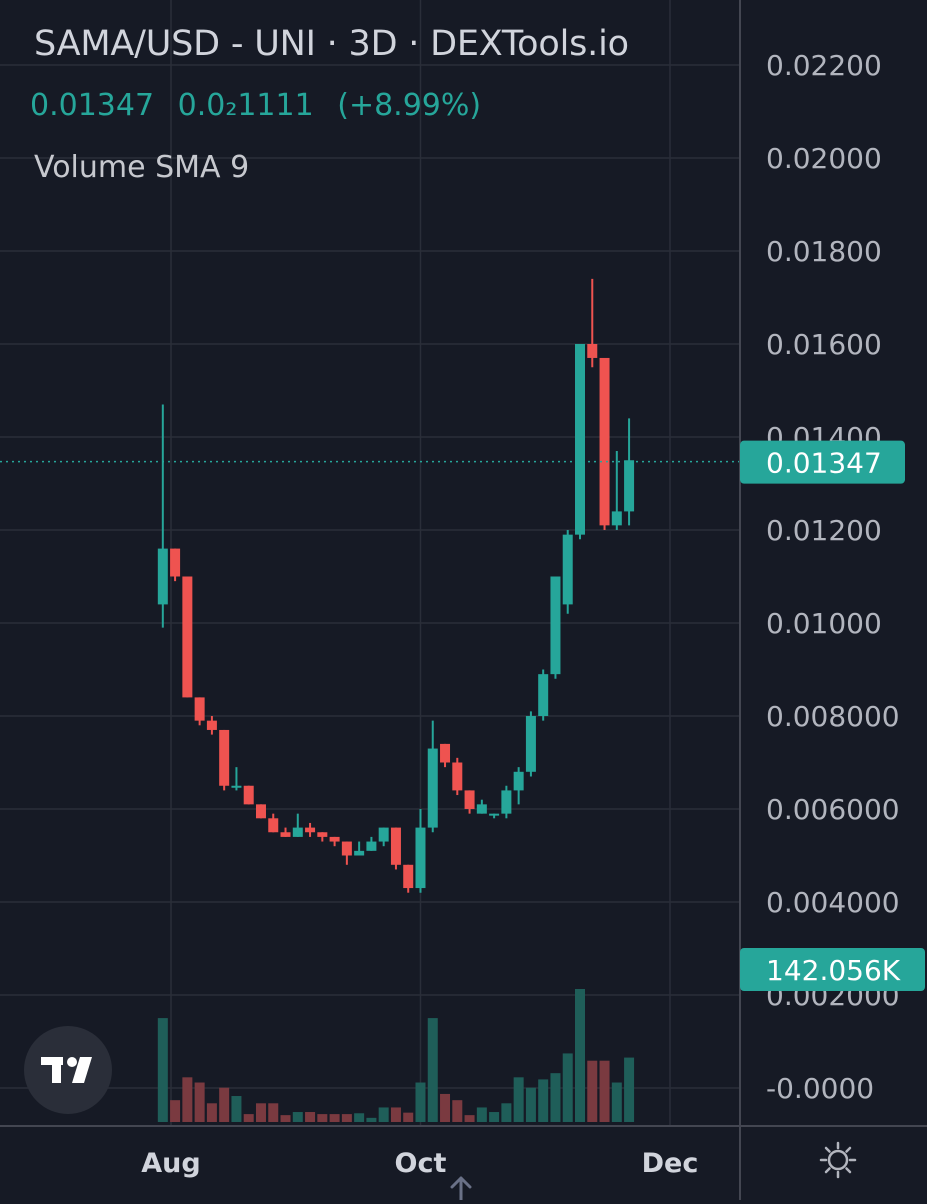 The image size is (927, 1204). I want to click on time-tick-label: Oct, so click(421, 1163).